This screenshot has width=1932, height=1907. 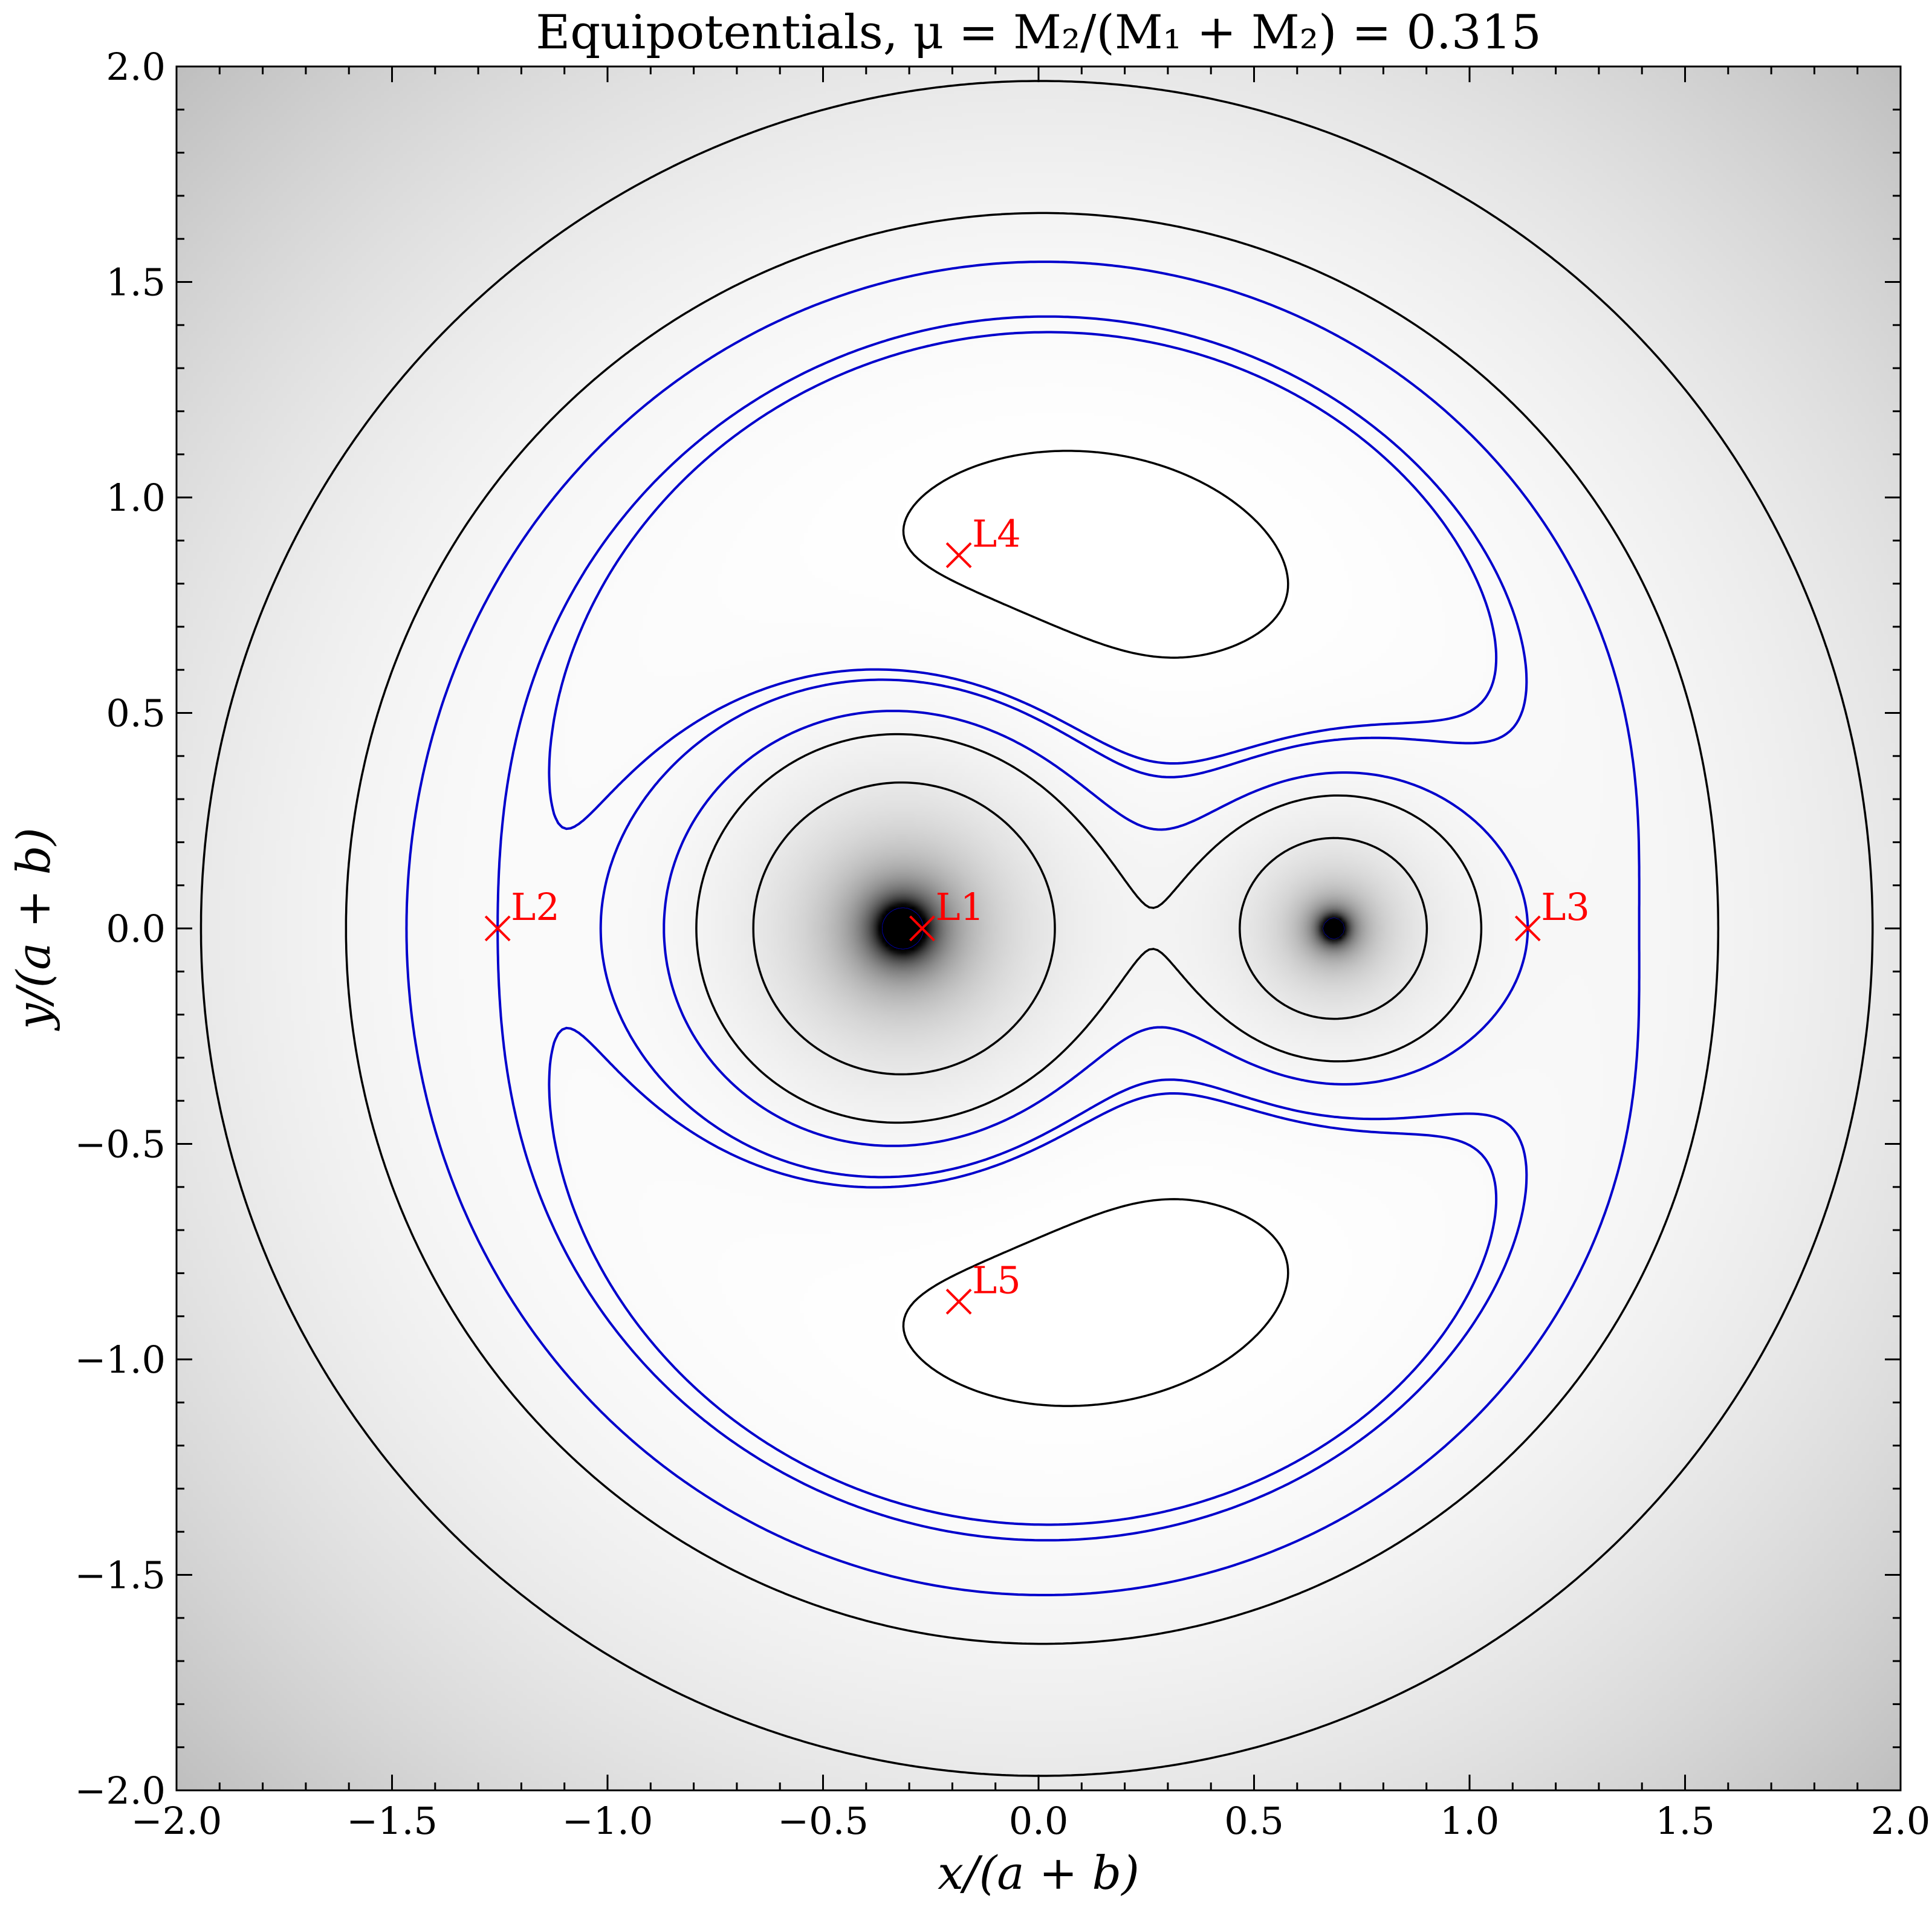 I want to click on lagrange-marker-l4, so click(x=958, y=555).